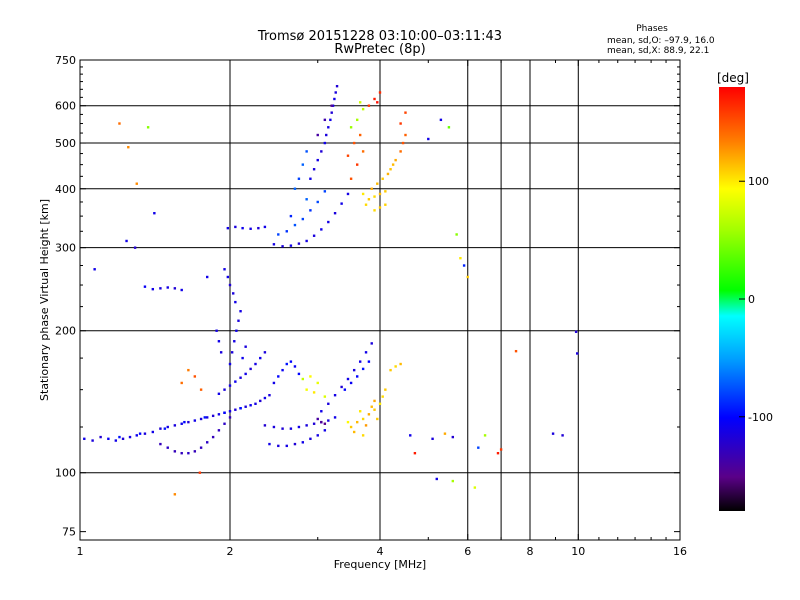 This screenshot has width=800, height=600. Describe the element at coordinates (658, 51) in the screenshot. I see `stats-x-line: mean, sd,X: 88.9, 22.1` at that location.